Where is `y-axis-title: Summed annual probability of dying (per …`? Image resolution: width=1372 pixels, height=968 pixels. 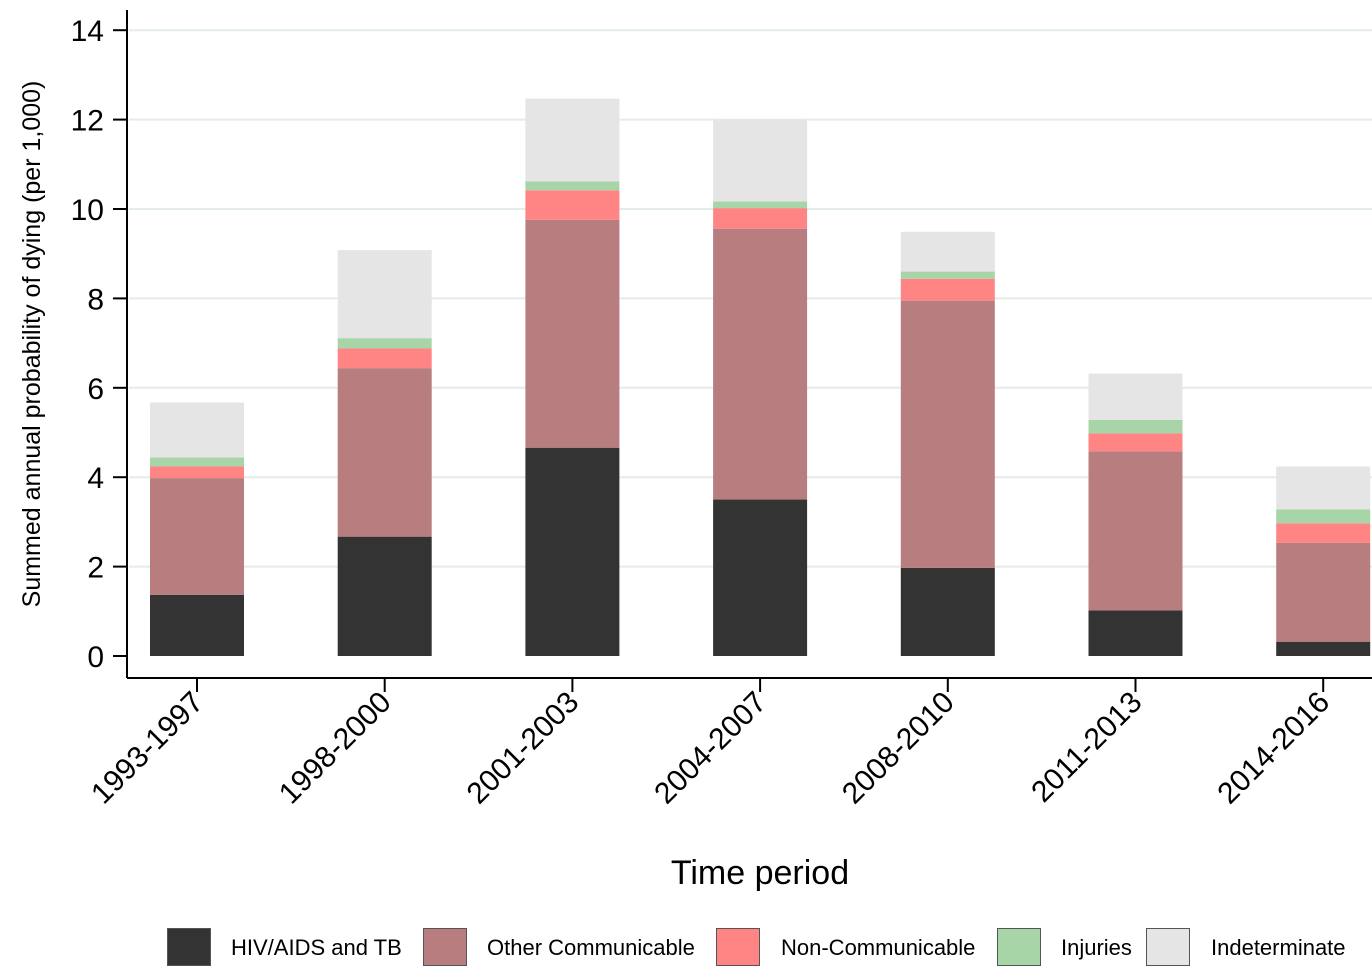
y-axis-title: Summed annual probability of dying (per … is located at coordinates (32, 344).